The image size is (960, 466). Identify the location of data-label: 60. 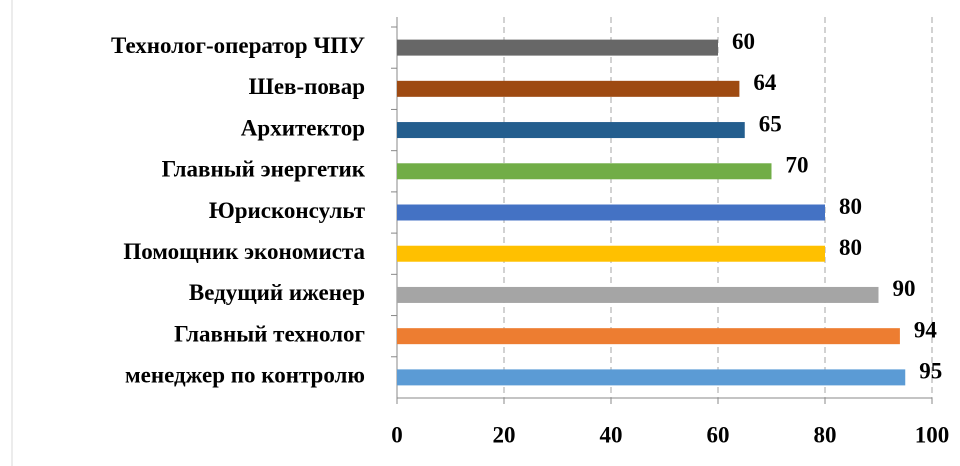
(743, 41).